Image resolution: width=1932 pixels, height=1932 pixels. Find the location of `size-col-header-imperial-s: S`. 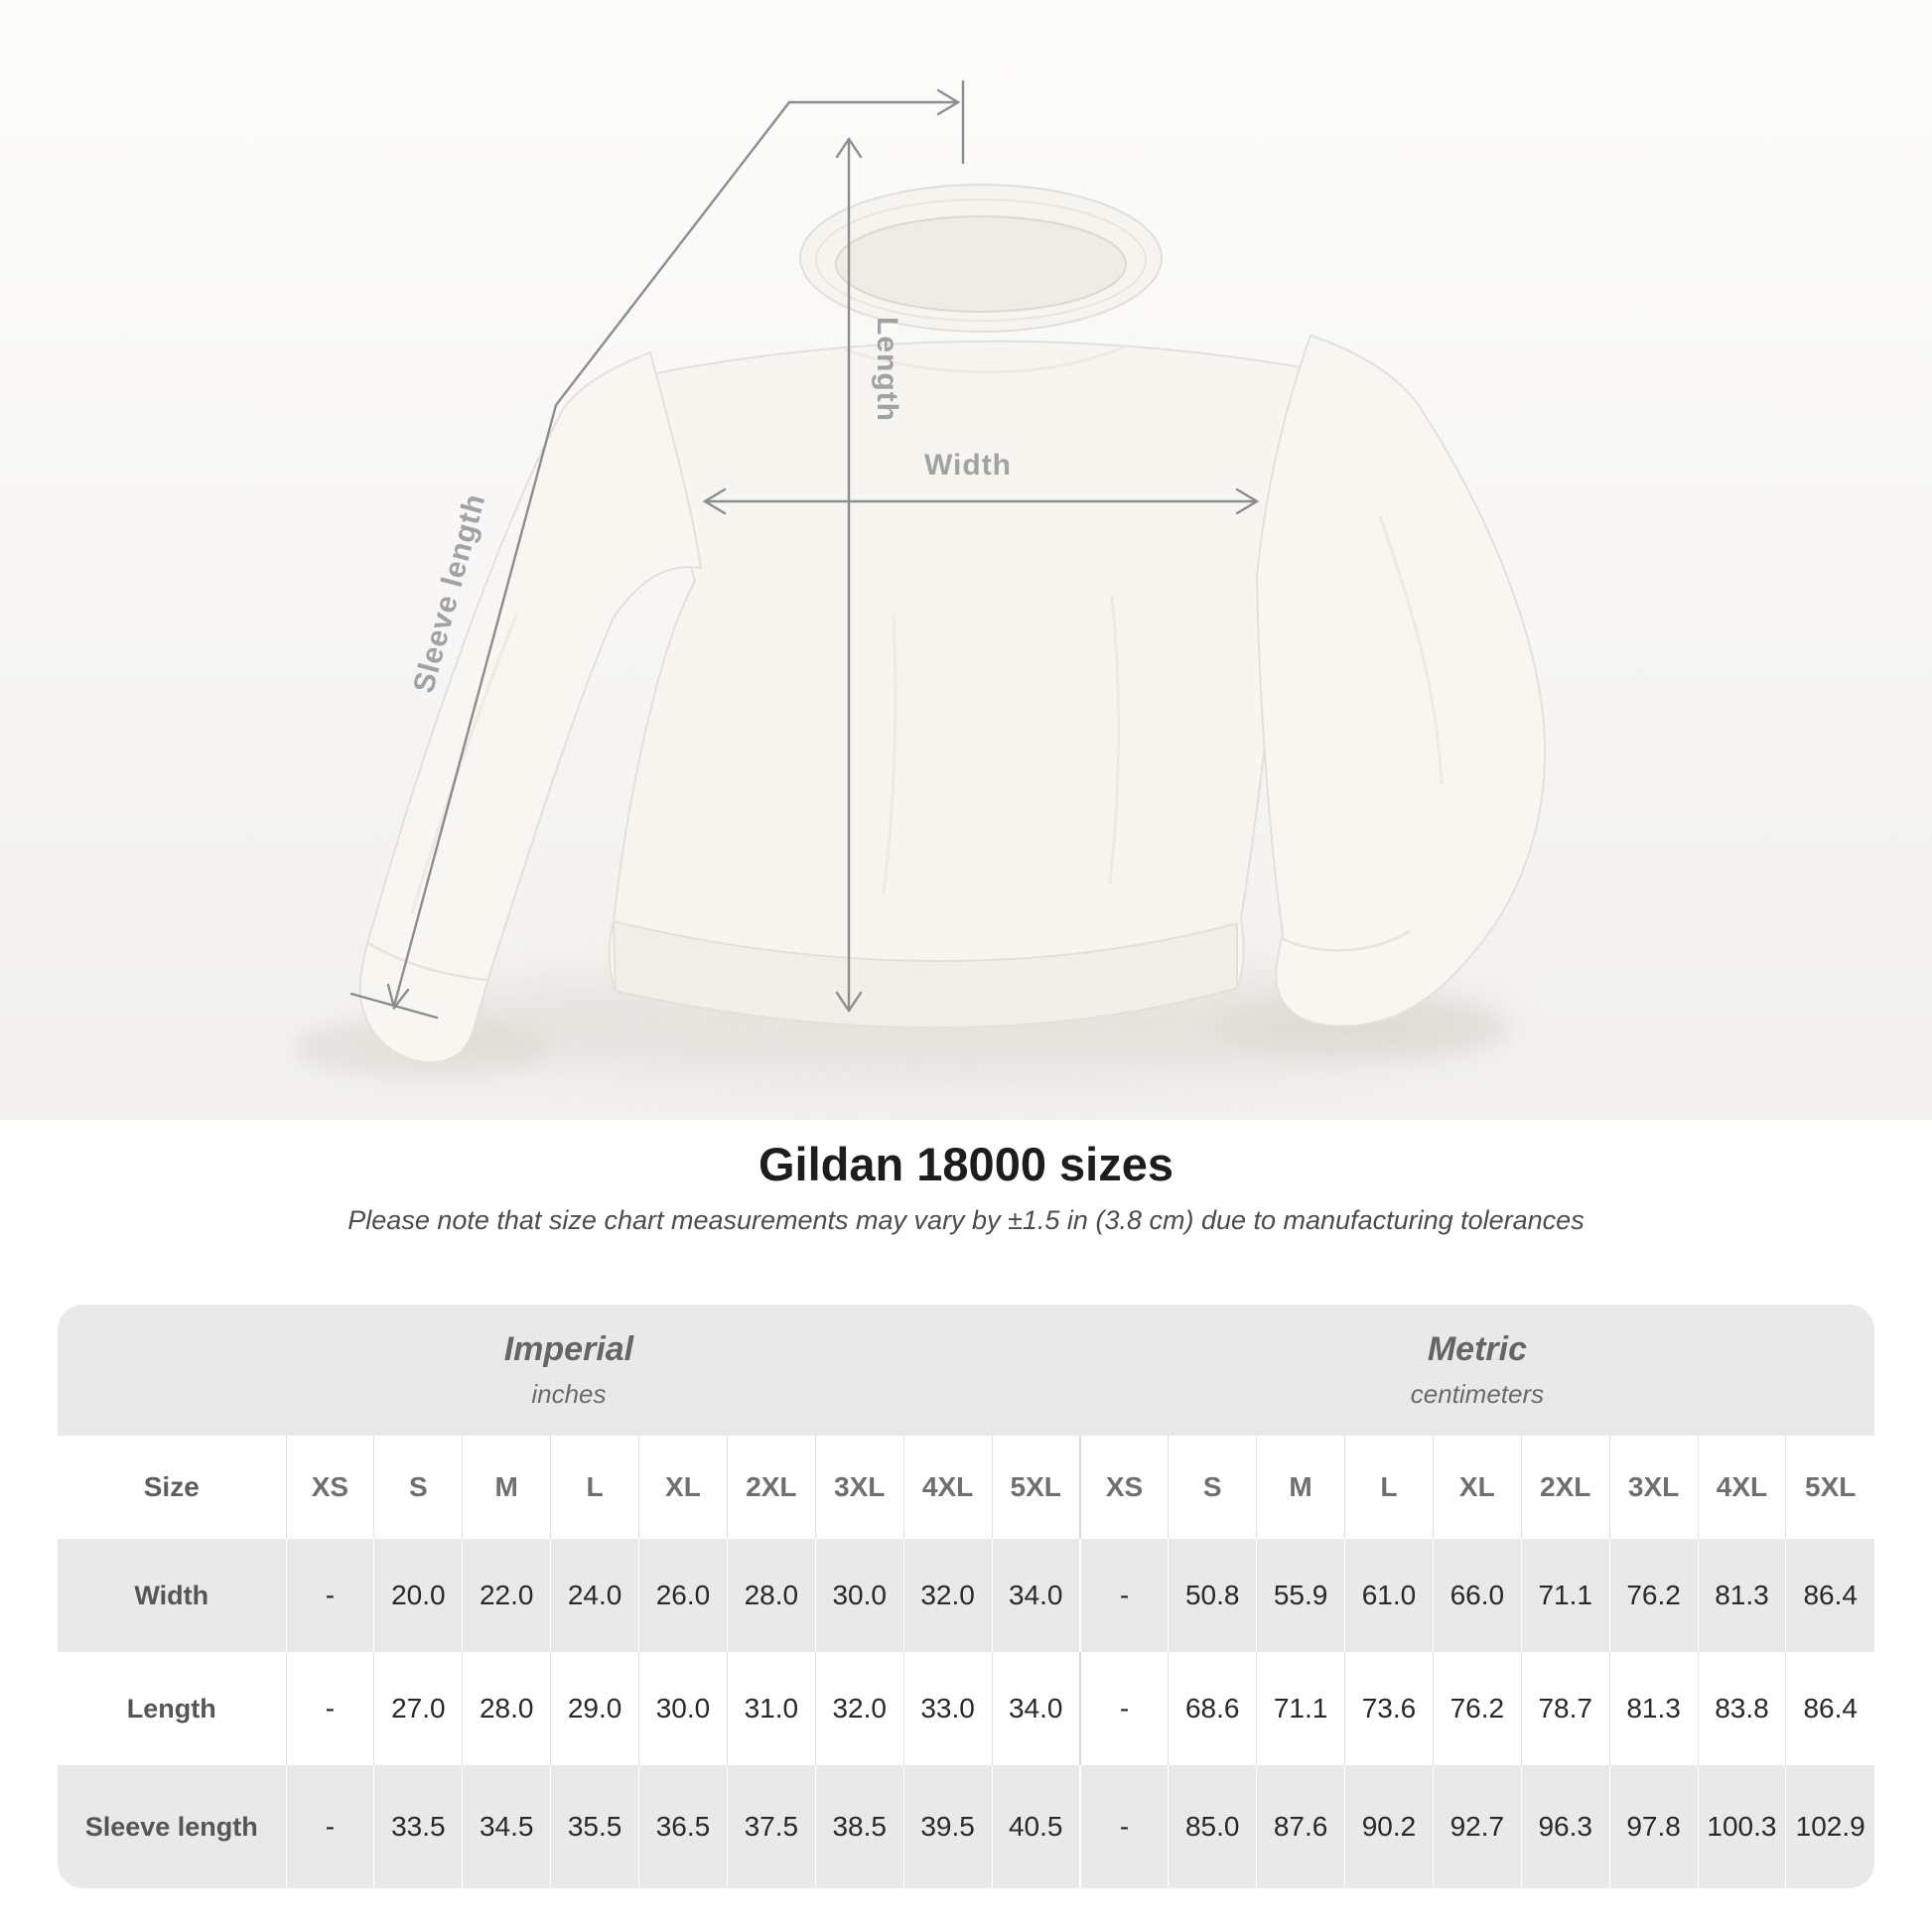

size-col-header-imperial-s: S is located at coordinates (418, 1488).